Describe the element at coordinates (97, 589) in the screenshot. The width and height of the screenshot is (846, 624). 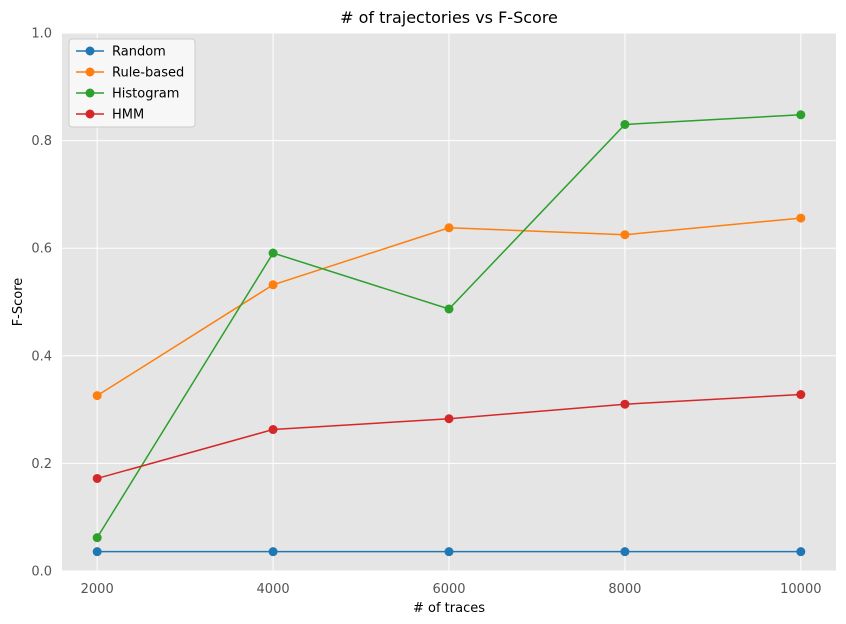
I see `x-tick-label: 2000` at that location.